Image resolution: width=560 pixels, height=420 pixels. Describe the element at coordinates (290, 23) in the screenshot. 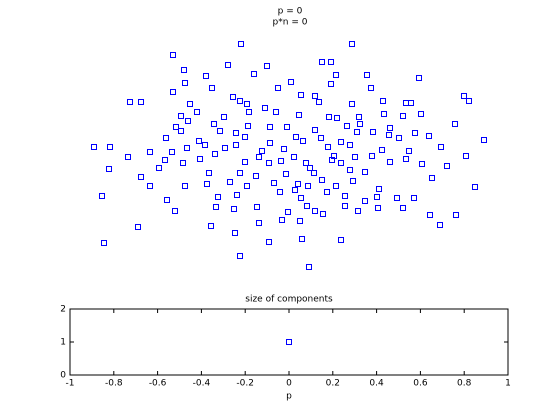

I see `chart-subtitle: p*n = 0` at that location.